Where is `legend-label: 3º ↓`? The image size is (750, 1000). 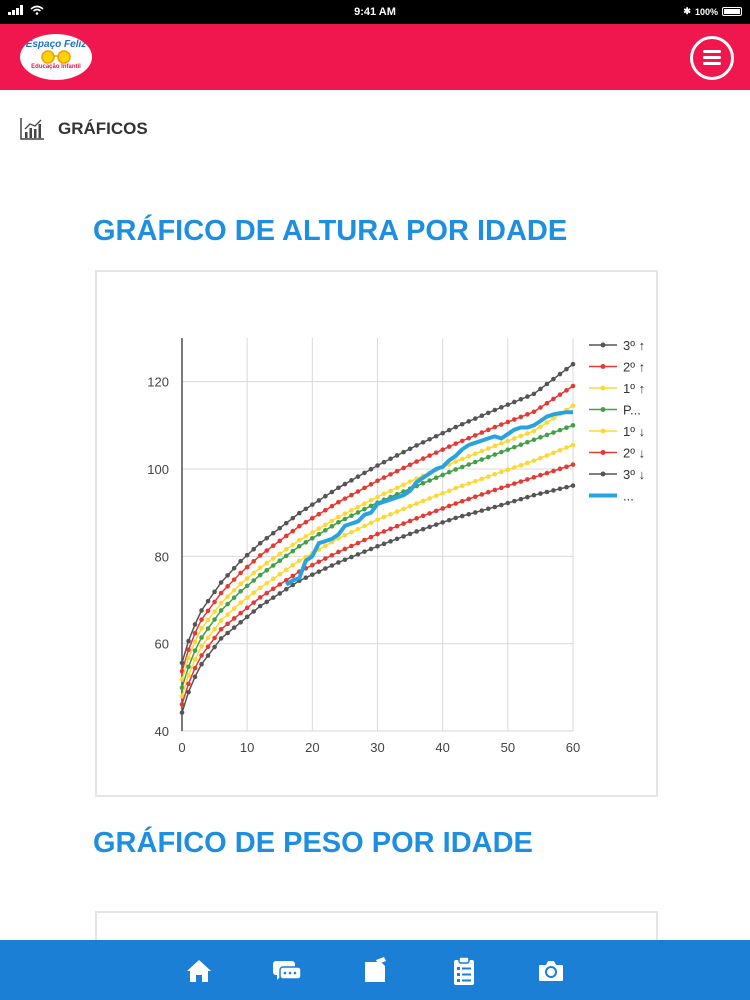 legend-label: 3º ↓ is located at coordinates (634, 474).